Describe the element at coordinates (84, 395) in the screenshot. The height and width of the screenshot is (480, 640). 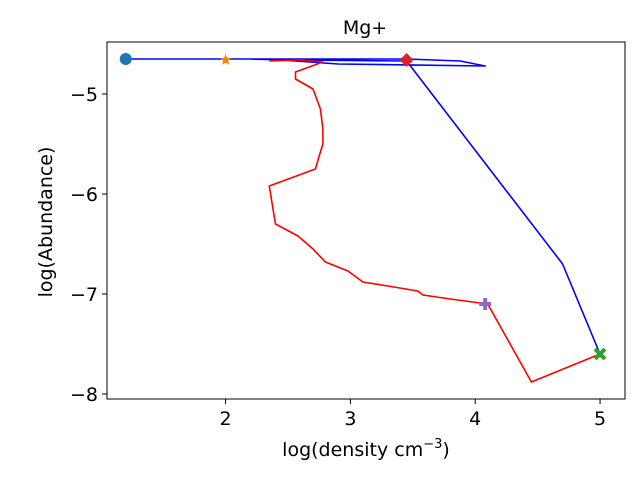
I see `y-tick-label-8: −8` at that location.